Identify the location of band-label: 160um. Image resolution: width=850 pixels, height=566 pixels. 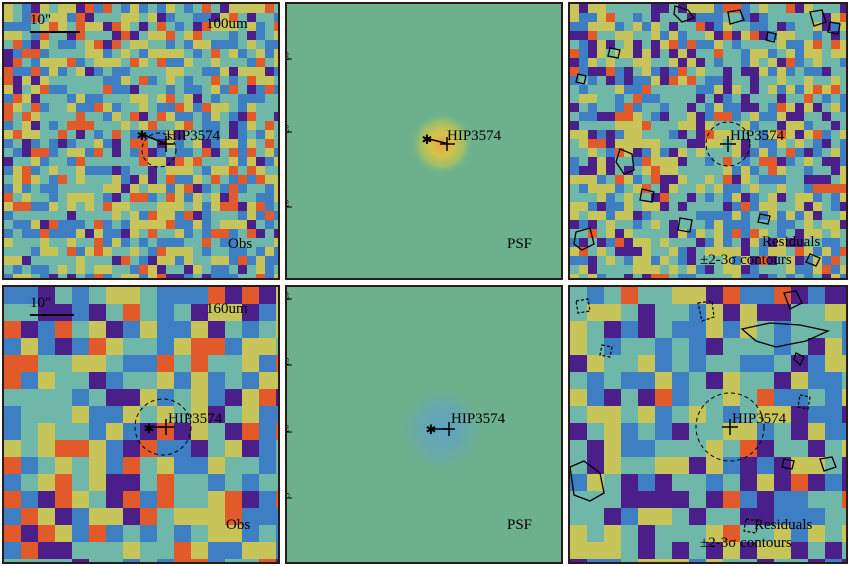
(227, 309).